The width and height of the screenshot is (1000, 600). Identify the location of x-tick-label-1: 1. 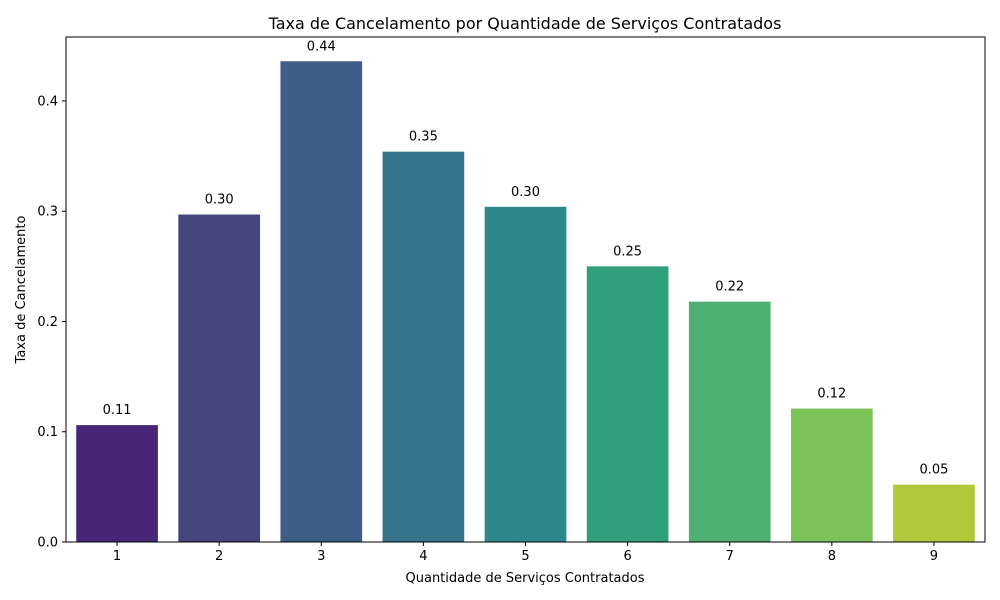
(117, 556).